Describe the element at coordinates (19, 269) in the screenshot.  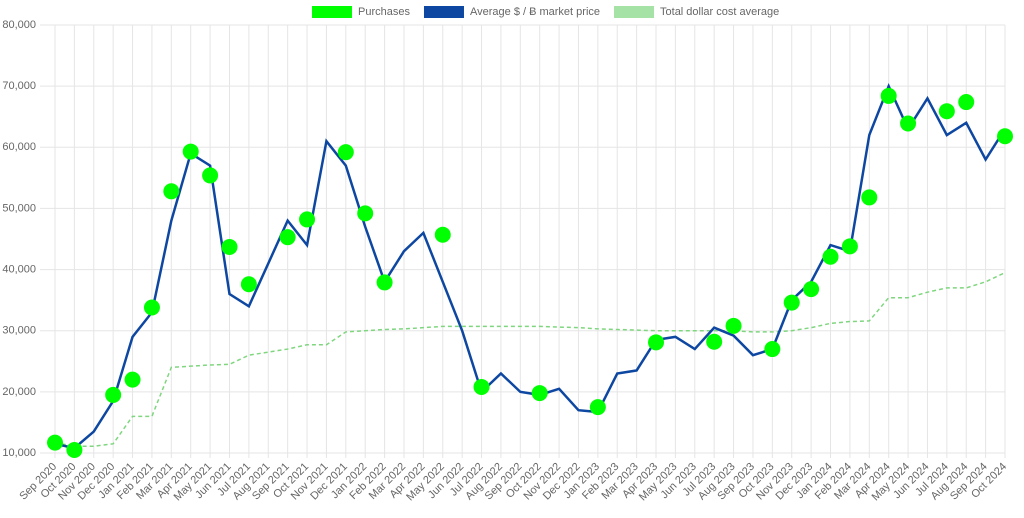
I see `y-tick-label: 40,000` at that location.